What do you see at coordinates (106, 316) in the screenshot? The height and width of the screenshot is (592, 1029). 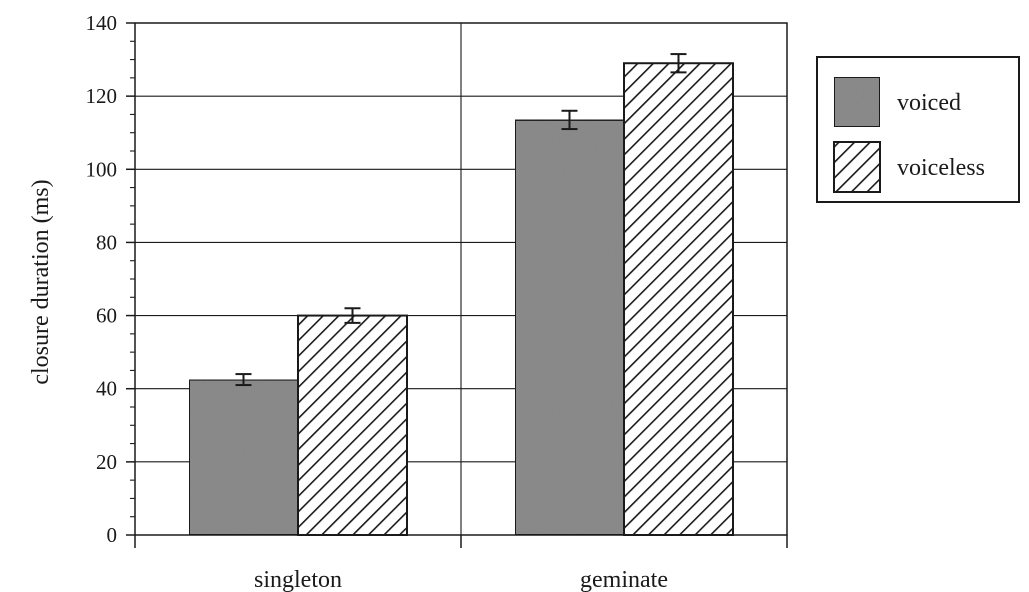 I see `y-tick-label: 60` at bounding box center [106, 316].